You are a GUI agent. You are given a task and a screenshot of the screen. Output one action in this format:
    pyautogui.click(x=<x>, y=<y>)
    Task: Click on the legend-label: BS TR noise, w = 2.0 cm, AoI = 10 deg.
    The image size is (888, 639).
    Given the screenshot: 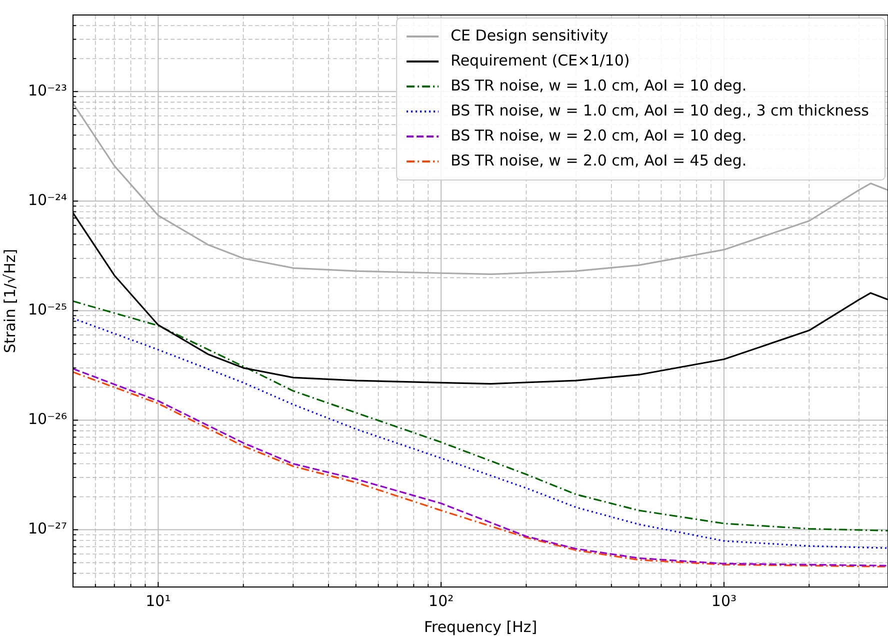 What is the action you would take?
    pyautogui.click(x=598, y=135)
    